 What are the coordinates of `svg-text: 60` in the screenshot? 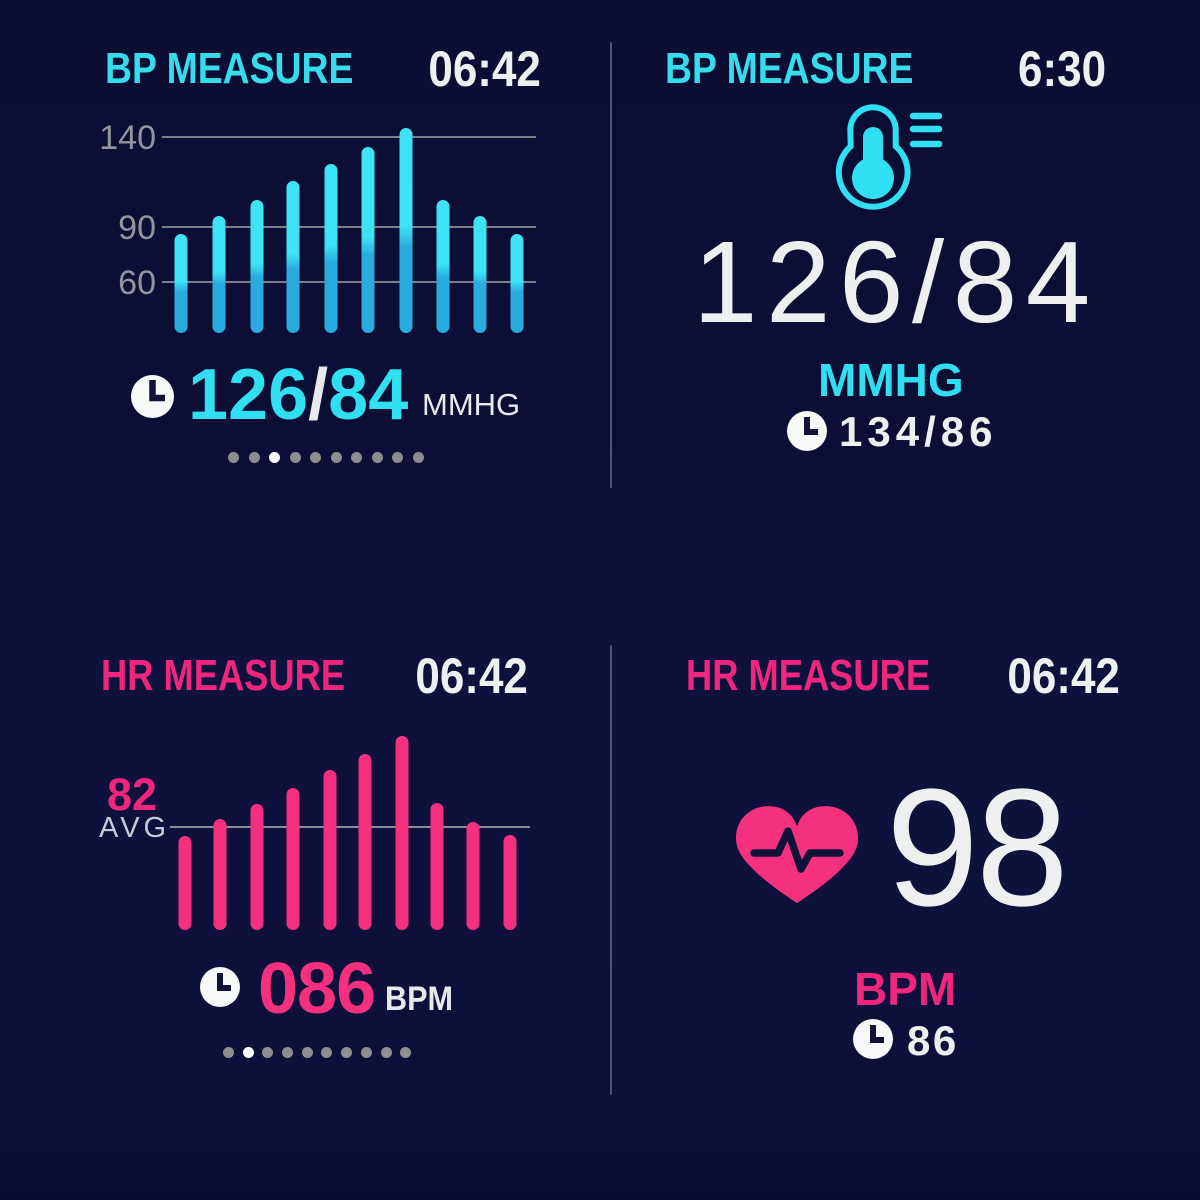 It's located at (137, 283).